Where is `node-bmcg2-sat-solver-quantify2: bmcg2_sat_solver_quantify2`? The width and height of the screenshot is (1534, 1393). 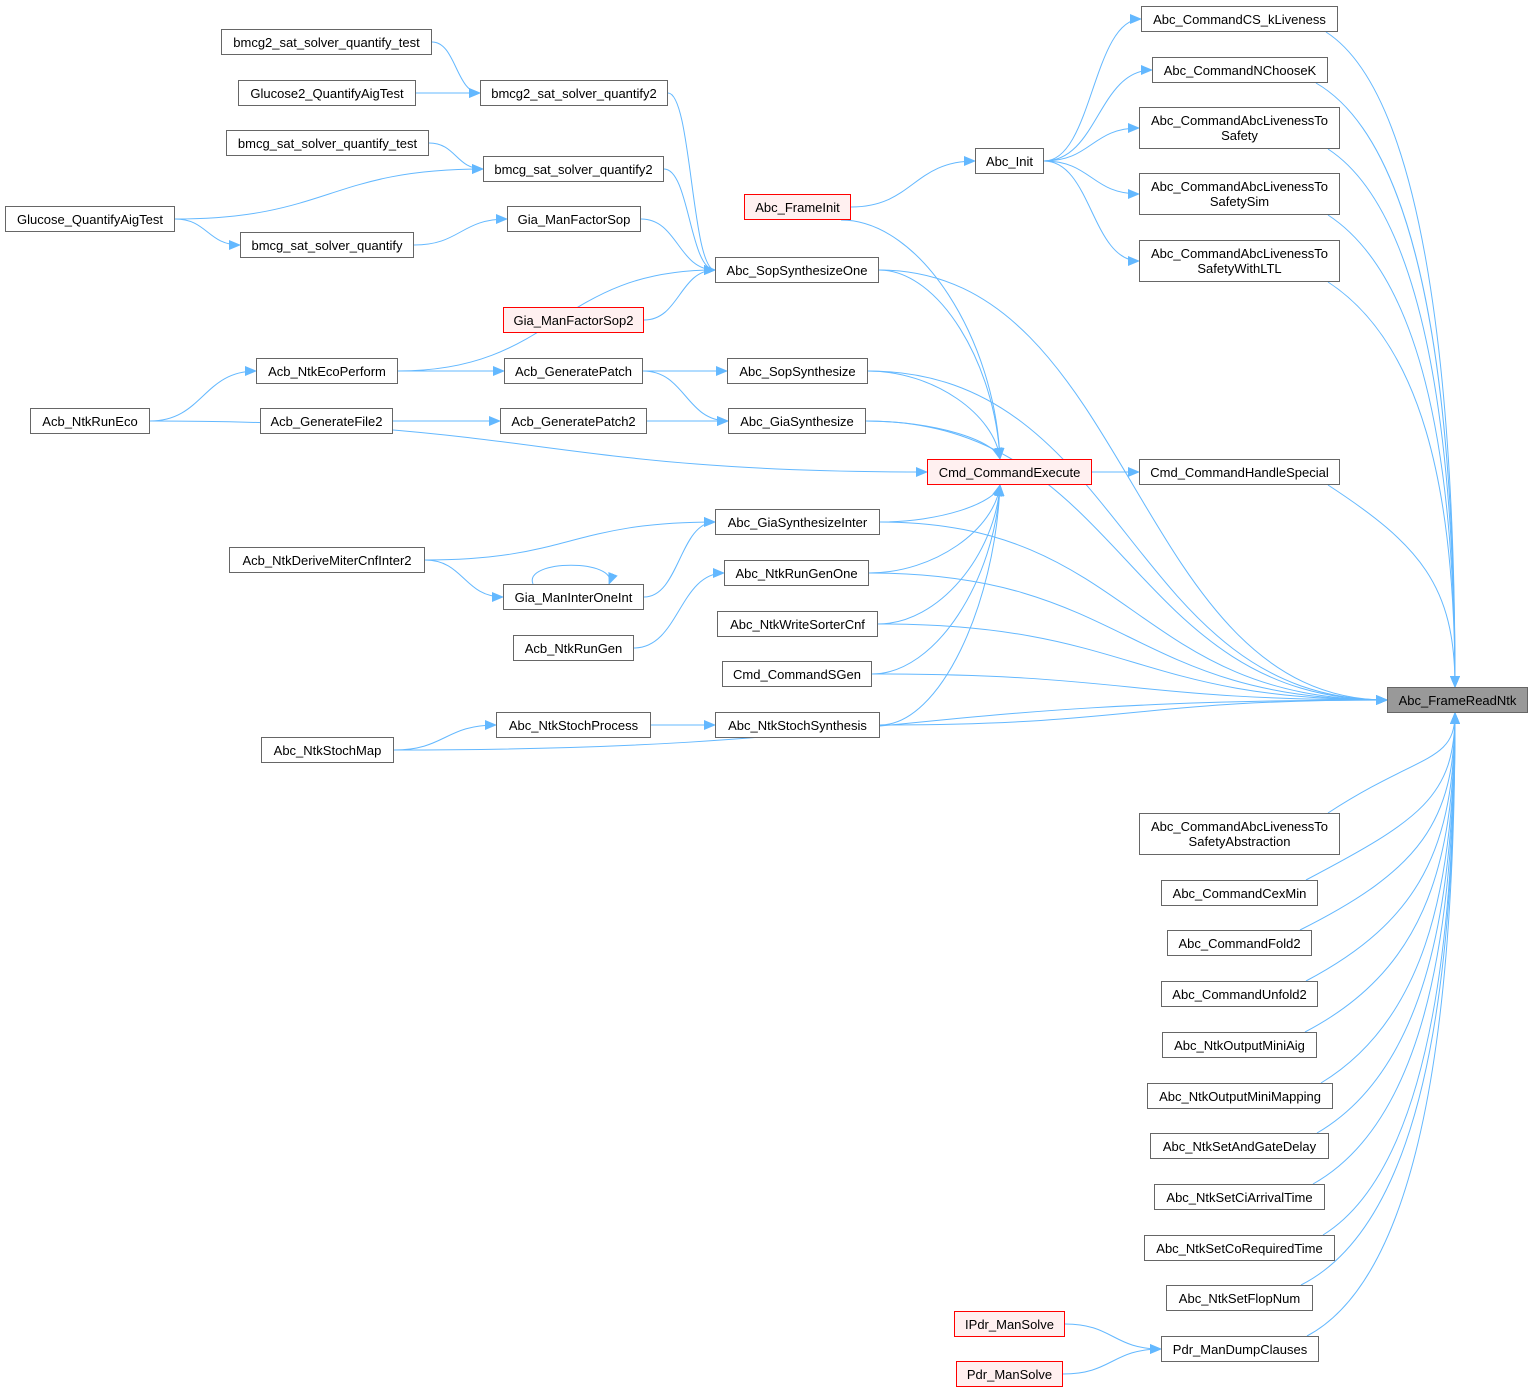
node-bmcg2-sat-solver-quantify2: bmcg2_sat_solver_quantify2 is located at coordinates (574, 93).